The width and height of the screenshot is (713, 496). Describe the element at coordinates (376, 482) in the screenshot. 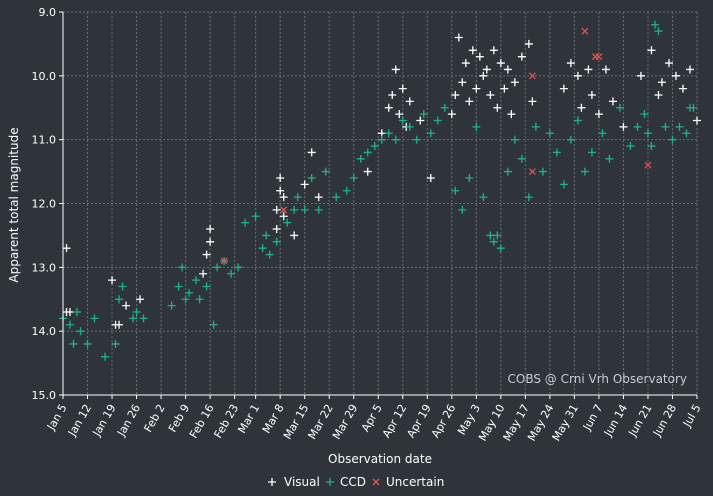

I see `legend-marker-uncertain` at that location.